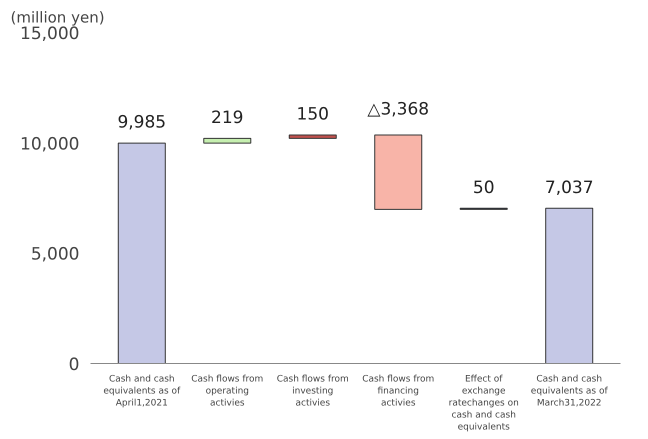 Image resolution: width=648 pixels, height=439 pixels. Describe the element at coordinates (312, 391) in the screenshot. I see `x-tick-label: Cash flows from investing activies` at that location.